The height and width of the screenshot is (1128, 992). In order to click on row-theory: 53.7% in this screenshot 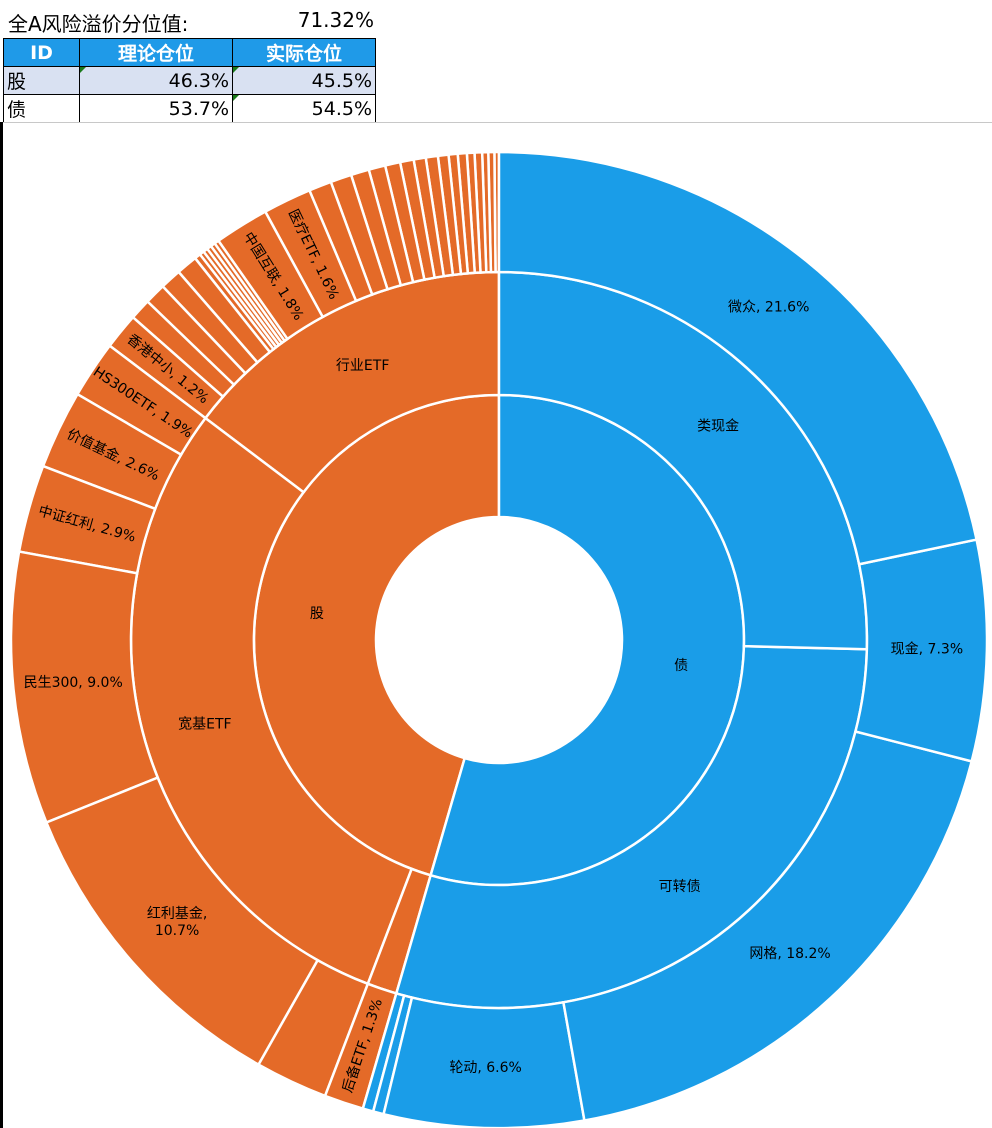, I will do `click(156, 108)`.